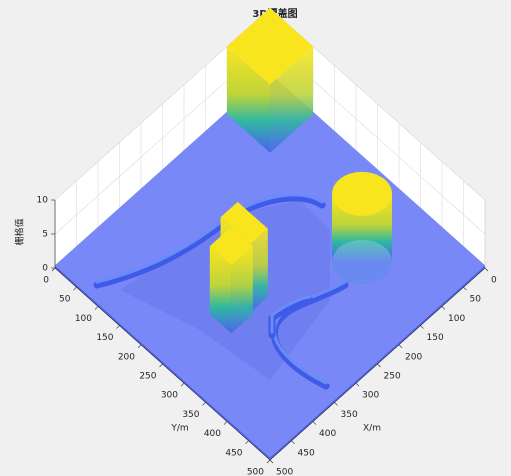  I want to click on y-tick-label: 0, so click(46, 281).